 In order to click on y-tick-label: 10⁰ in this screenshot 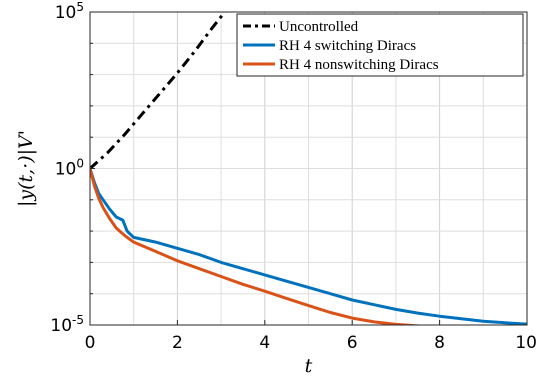, I will do `click(69, 168)`.